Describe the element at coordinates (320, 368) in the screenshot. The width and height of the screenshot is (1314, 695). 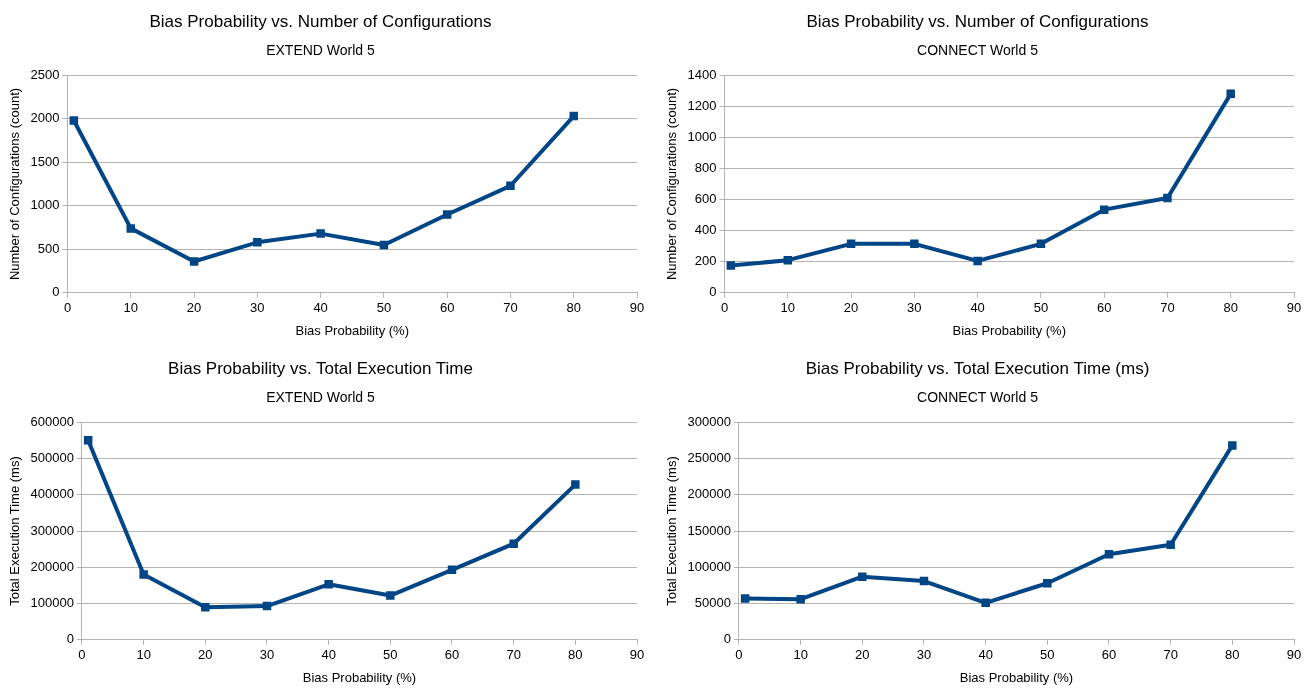
I see `chart-title: Bias Probability vs. Total Execution Time` at that location.